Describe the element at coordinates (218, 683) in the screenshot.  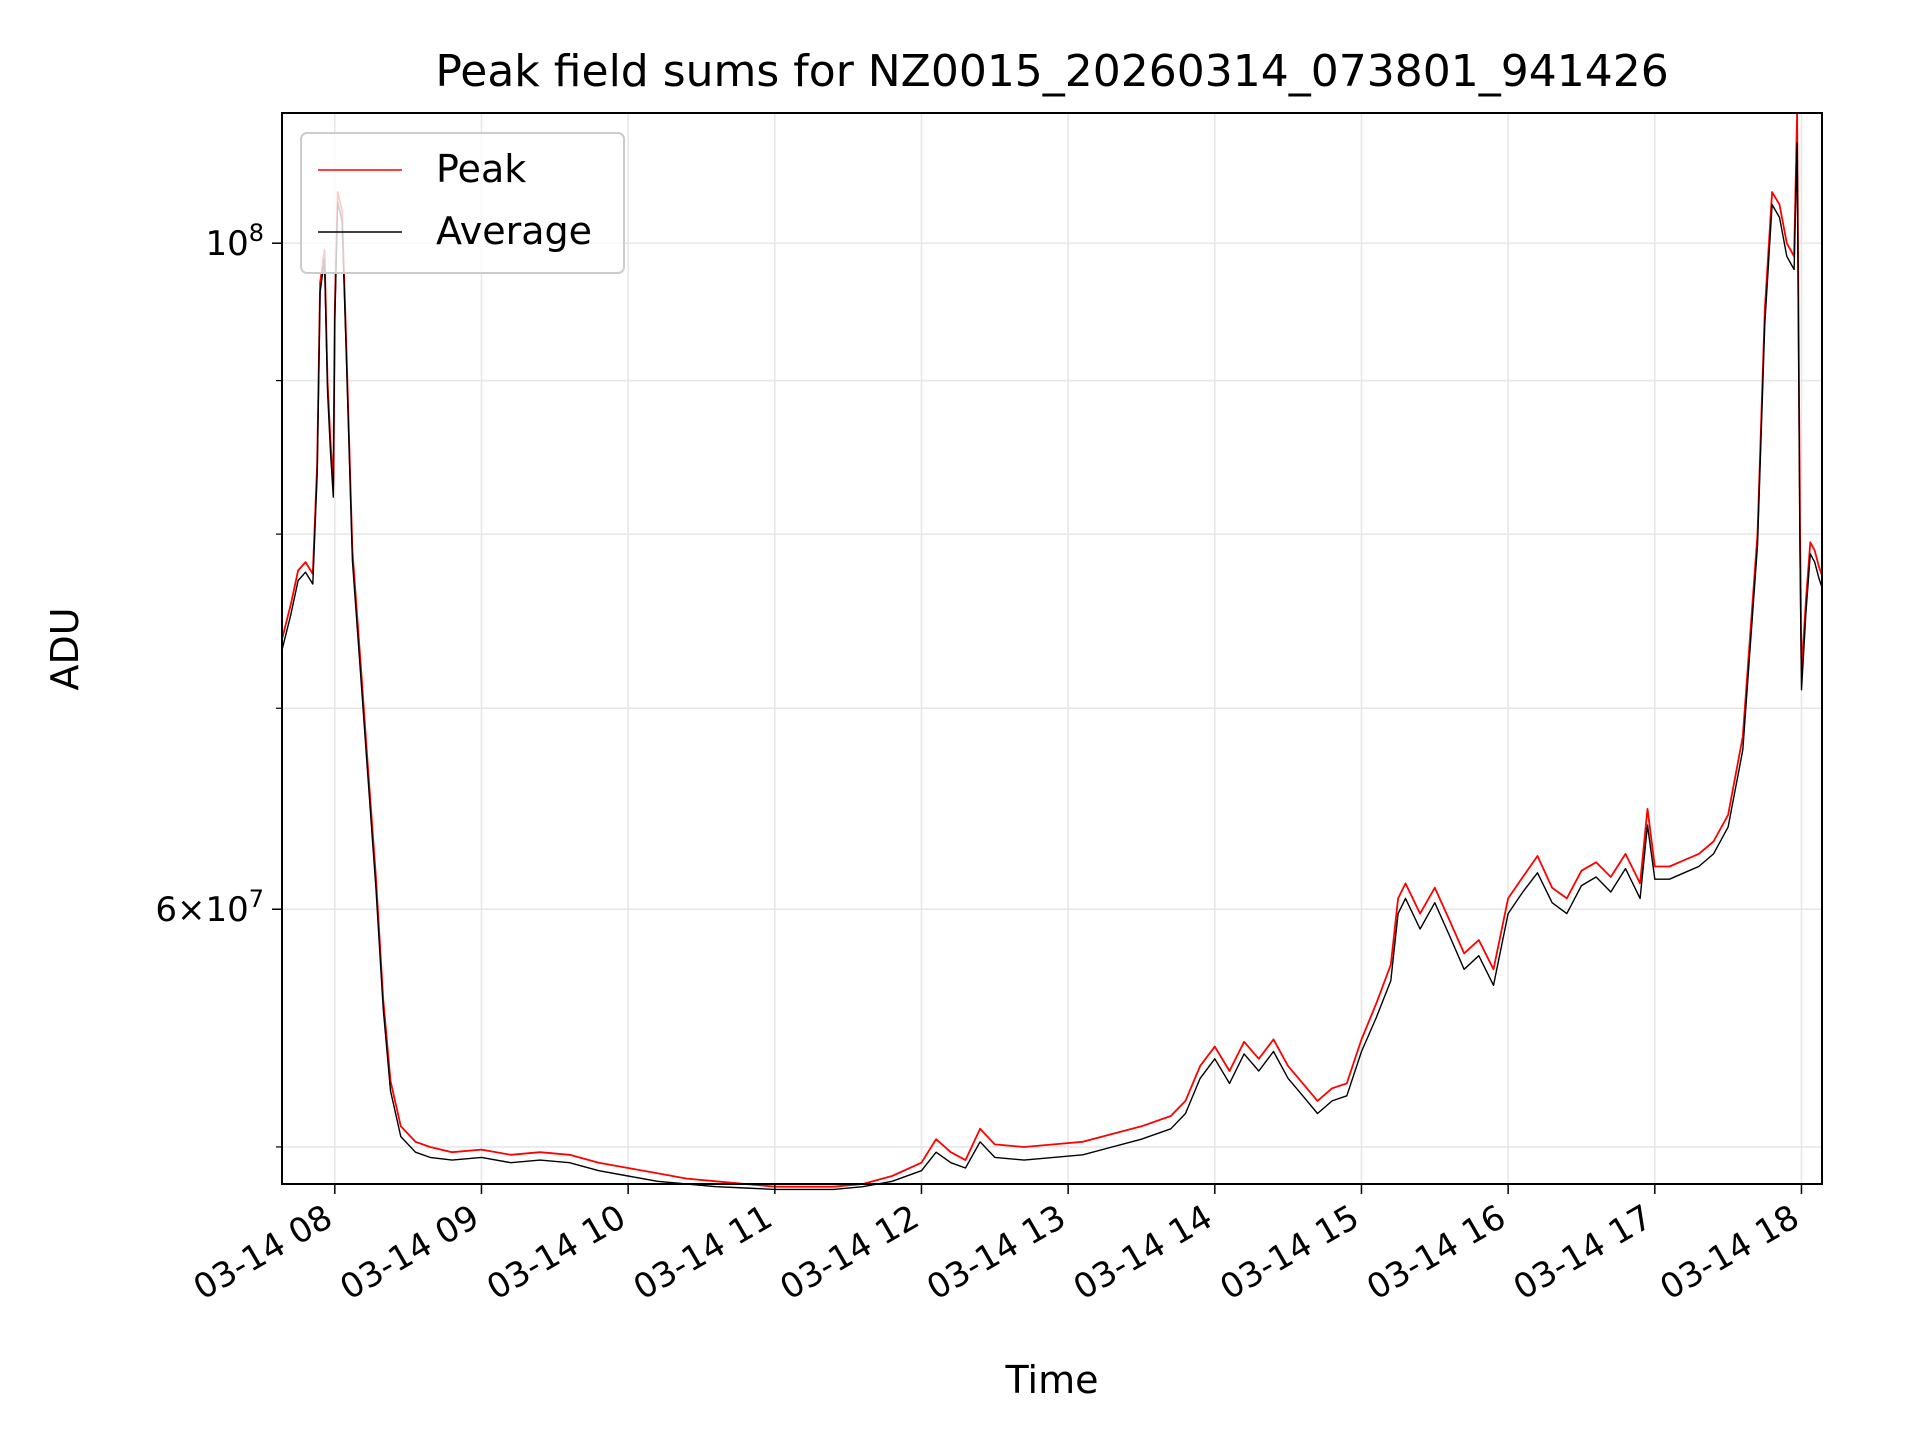
I see `y-axis: 6×107 108` at that location.